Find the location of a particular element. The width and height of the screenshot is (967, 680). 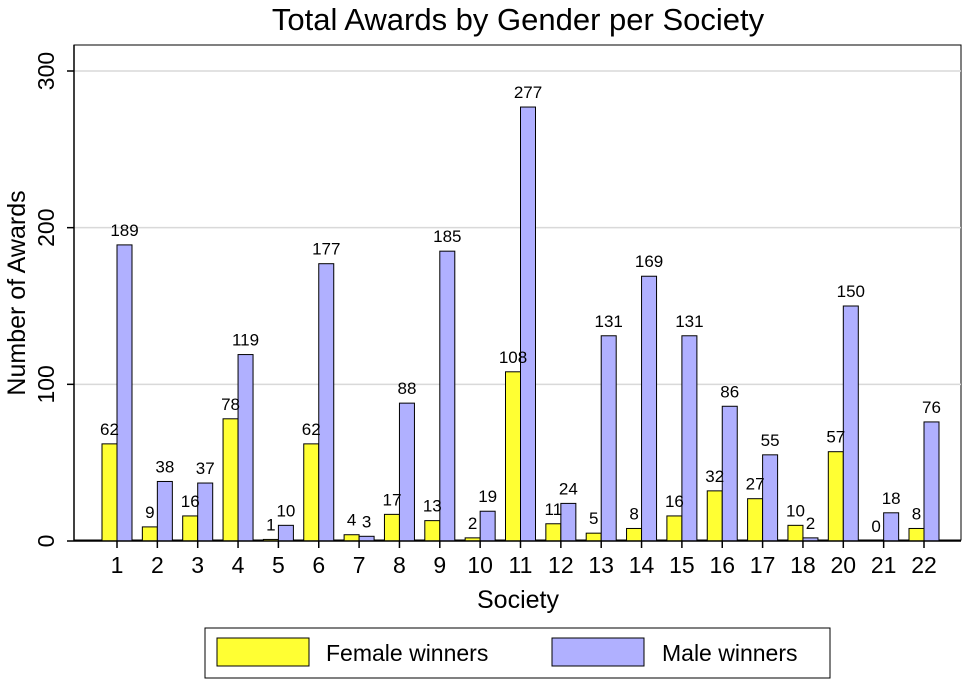

x-tick-label: 21 is located at coordinates (884, 565).